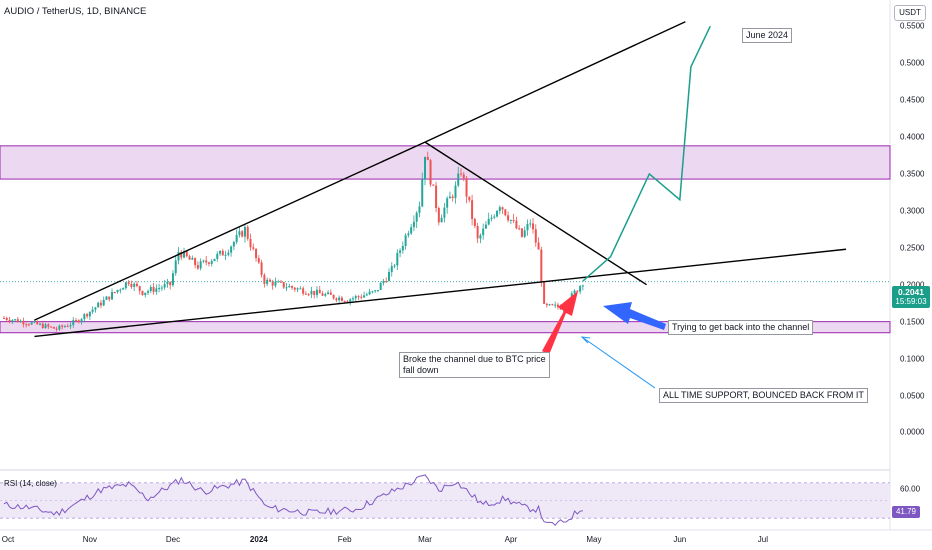 The height and width of the screenshot is (550, 932). What do you see at coordinates (912, 26) in the screenshot?
I see `y-tick-label: 0.5500` at bounding box center [912, 26].